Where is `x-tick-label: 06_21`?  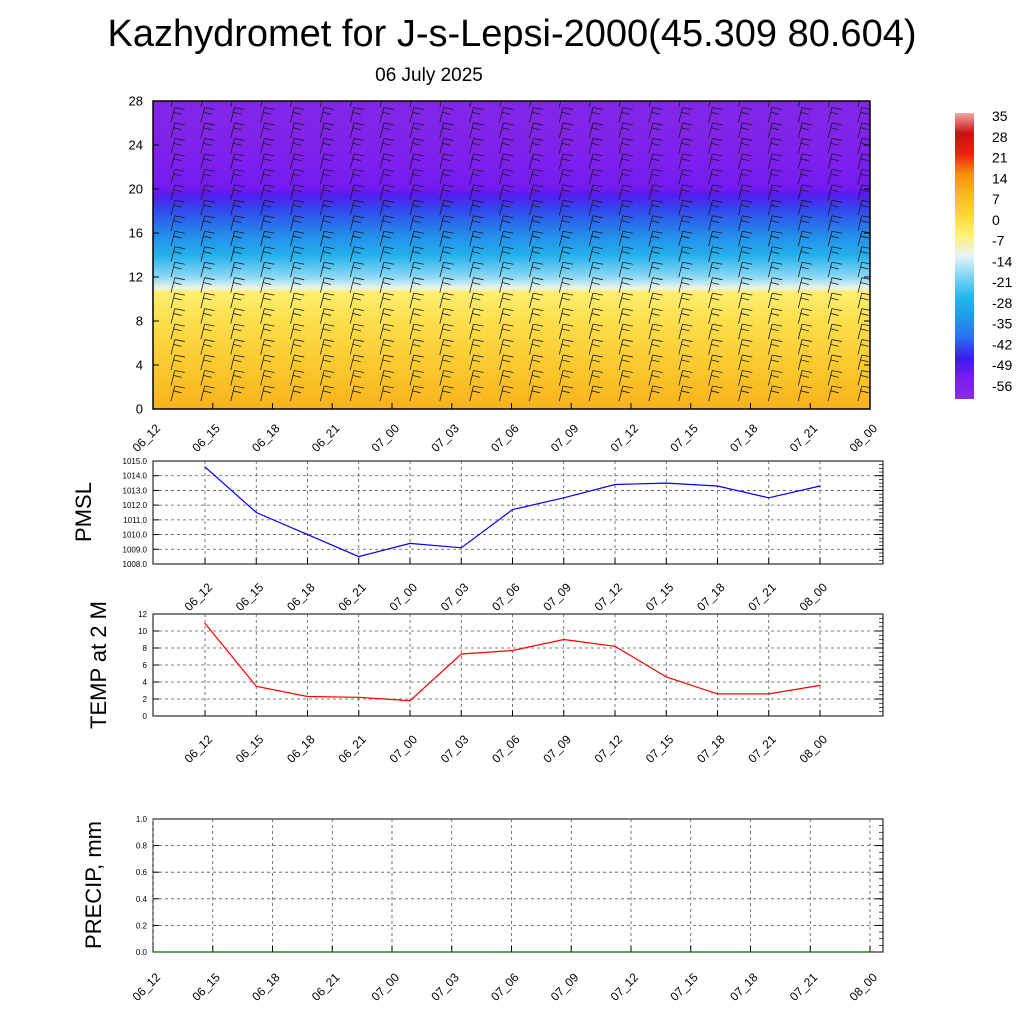 x-tick-label: 06_21 is located at coordinates (326, 987).